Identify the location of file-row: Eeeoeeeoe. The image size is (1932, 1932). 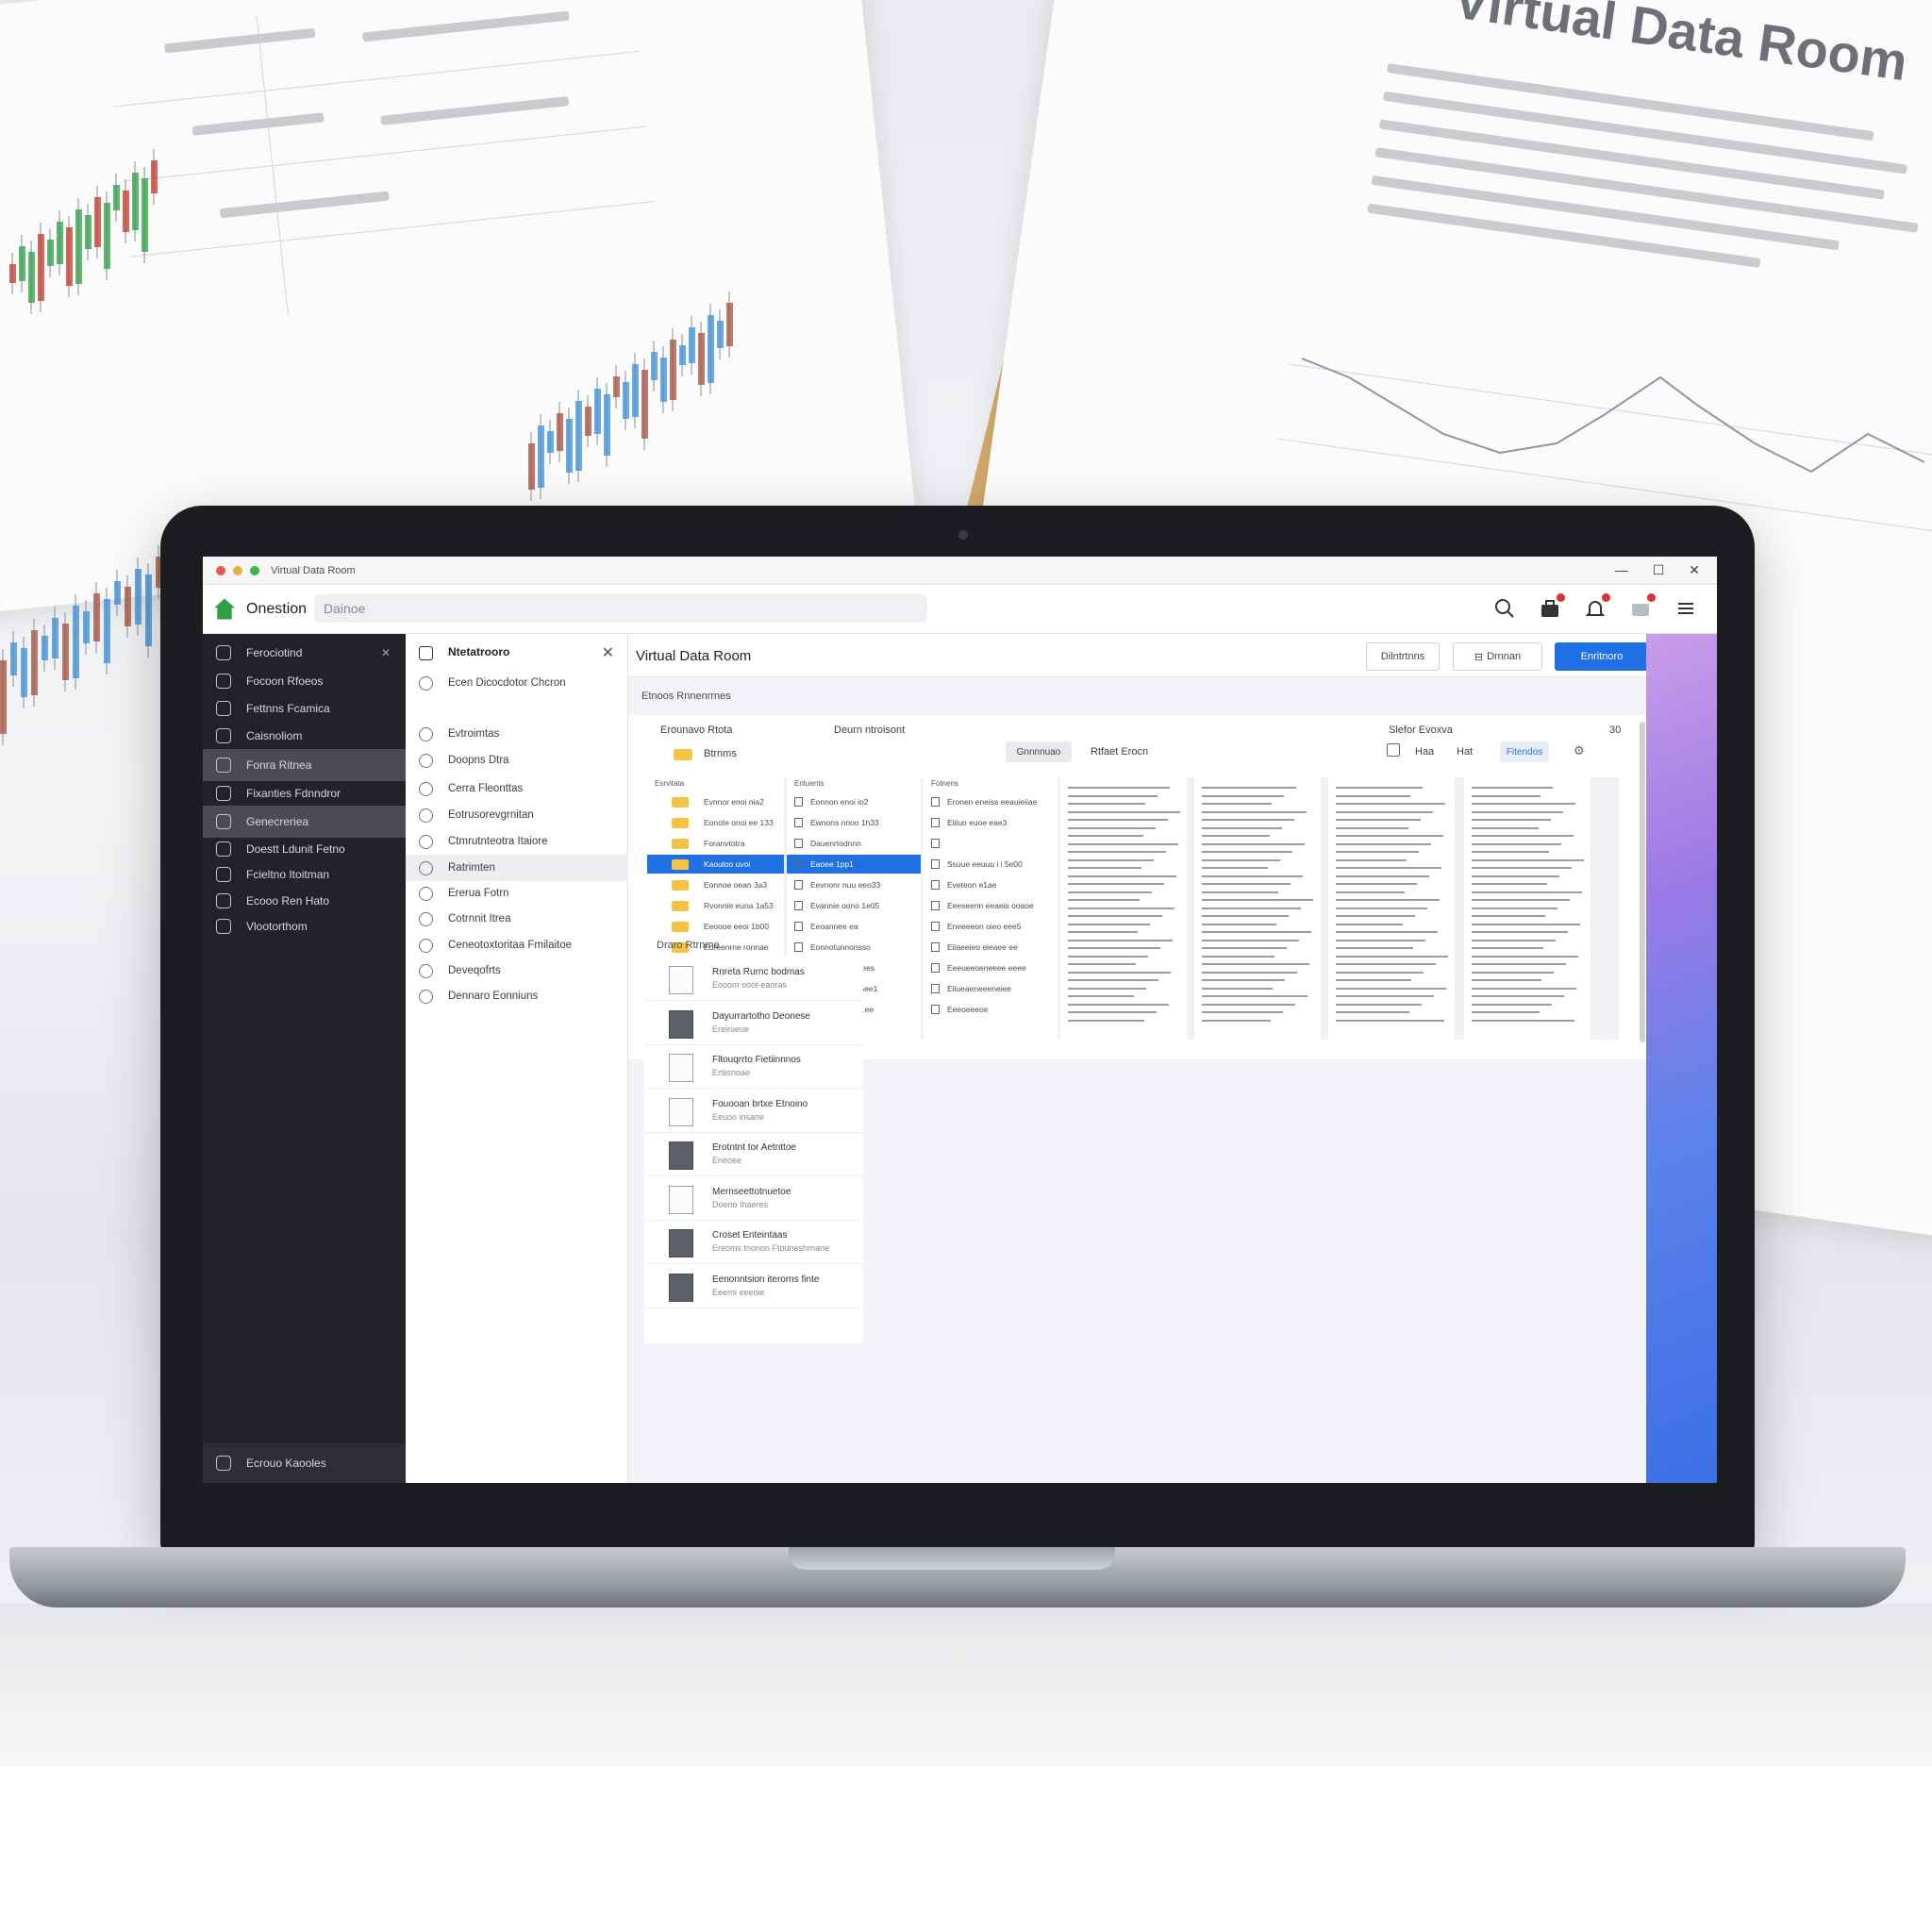
(991, 1010).